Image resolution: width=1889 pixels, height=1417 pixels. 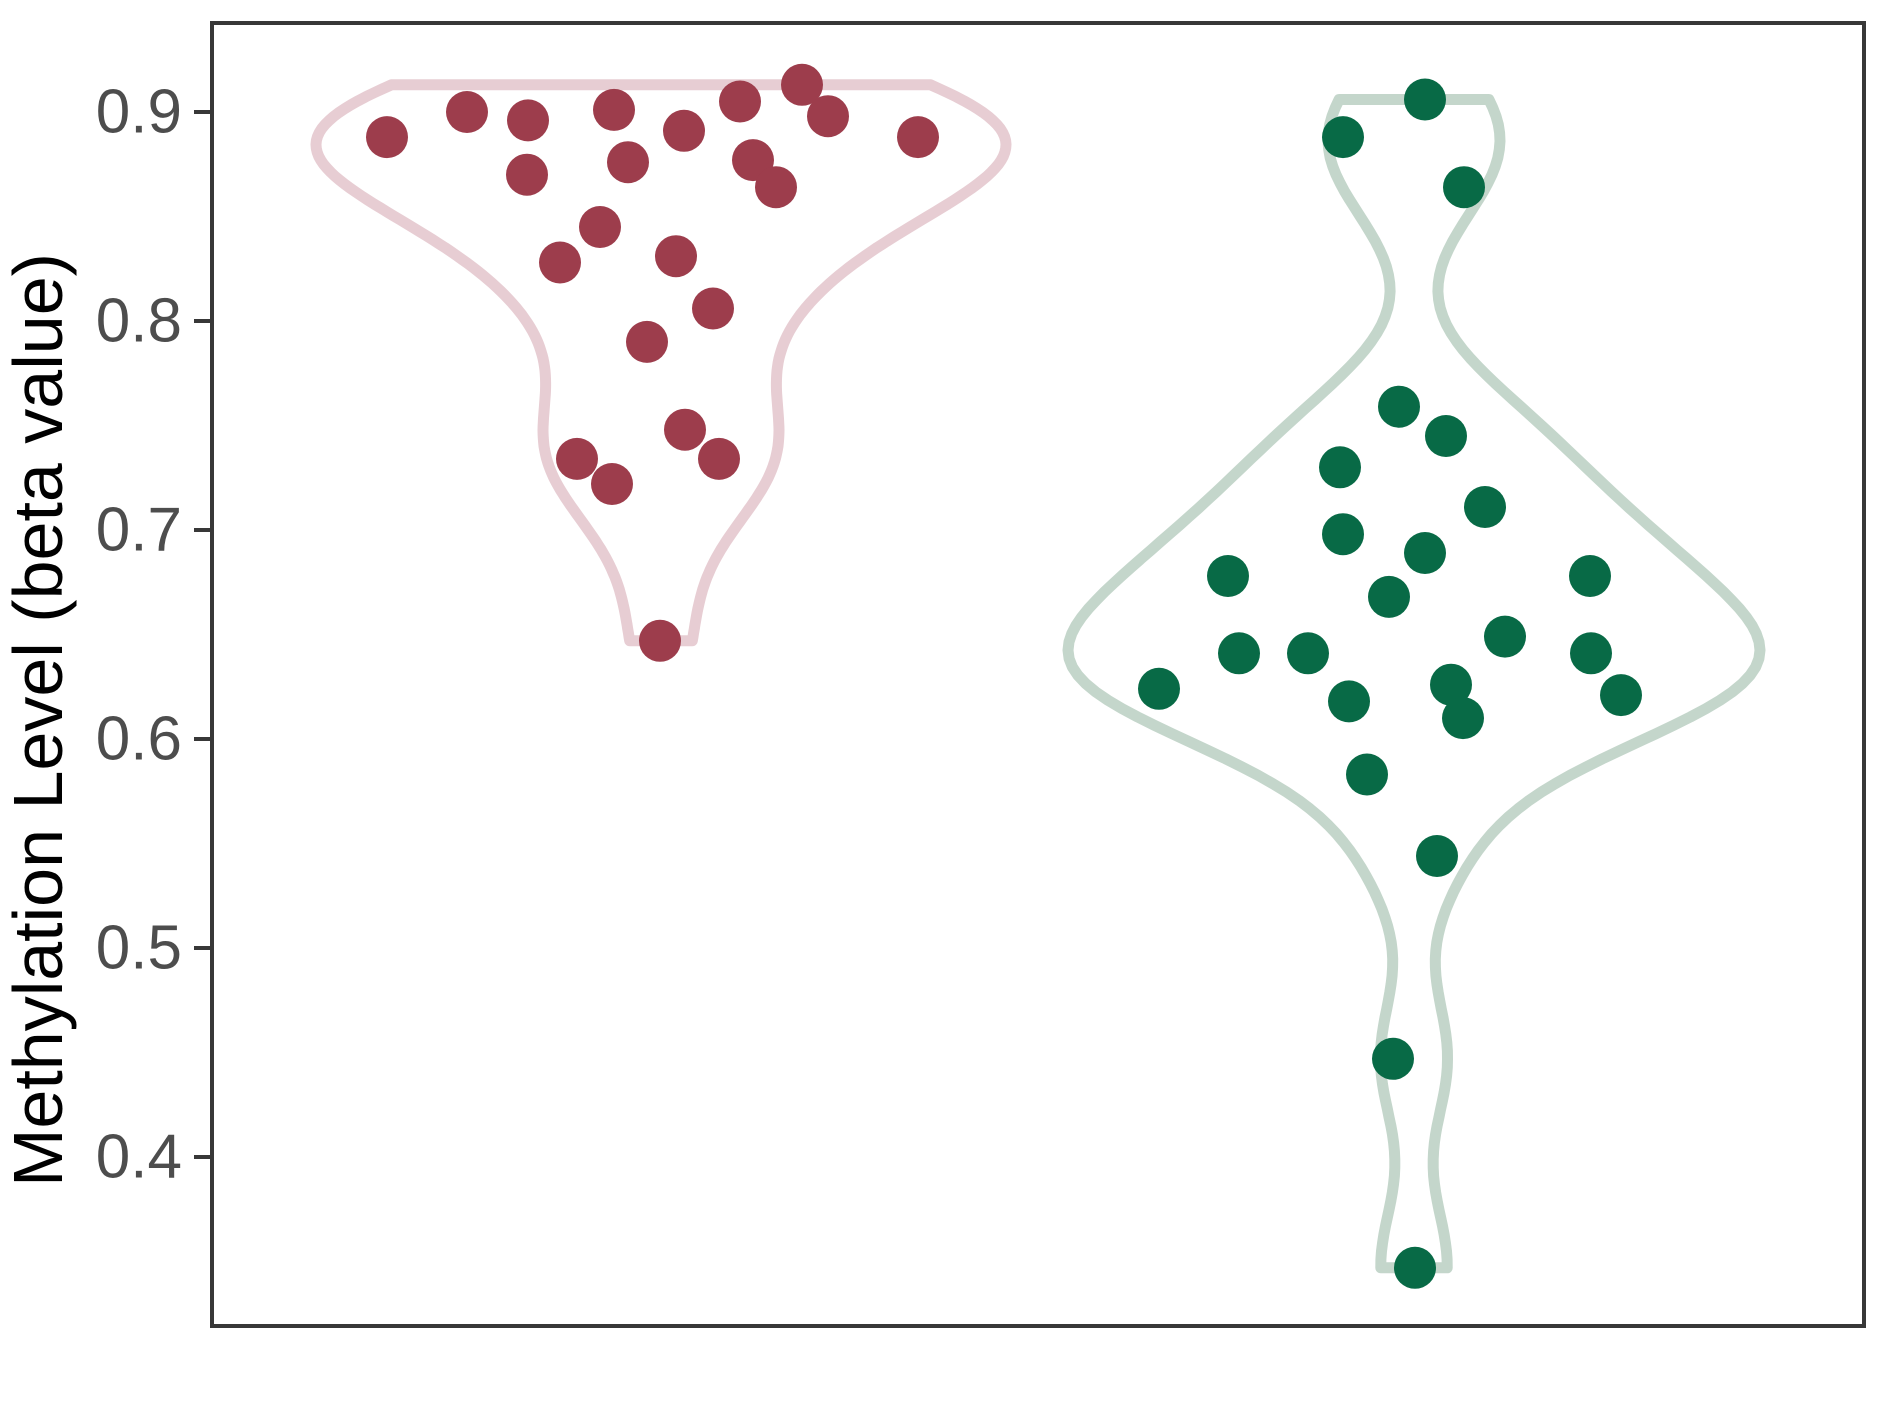 What do you see at coordinates (139, 635) in the screenshot?
I see `y-axis-tick-labels: 0.9 0.8 0.7 0.6 0.5 0.4` at bounding box center [139, 635].